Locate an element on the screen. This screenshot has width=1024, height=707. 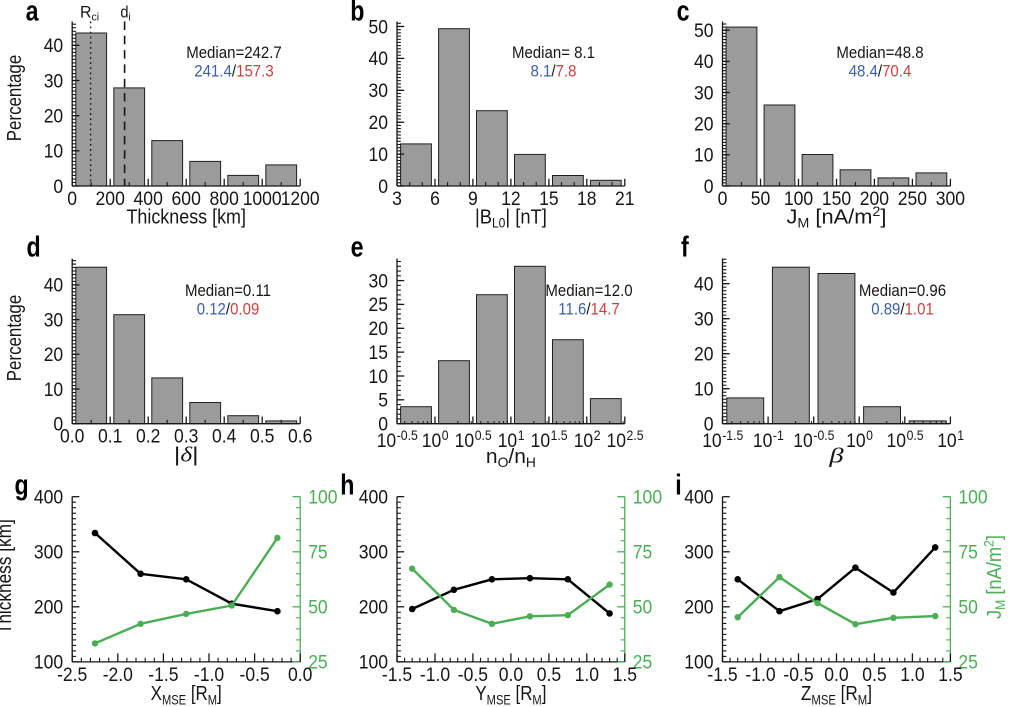
svg-text: 8.1 is located at coordinates (541, 71).